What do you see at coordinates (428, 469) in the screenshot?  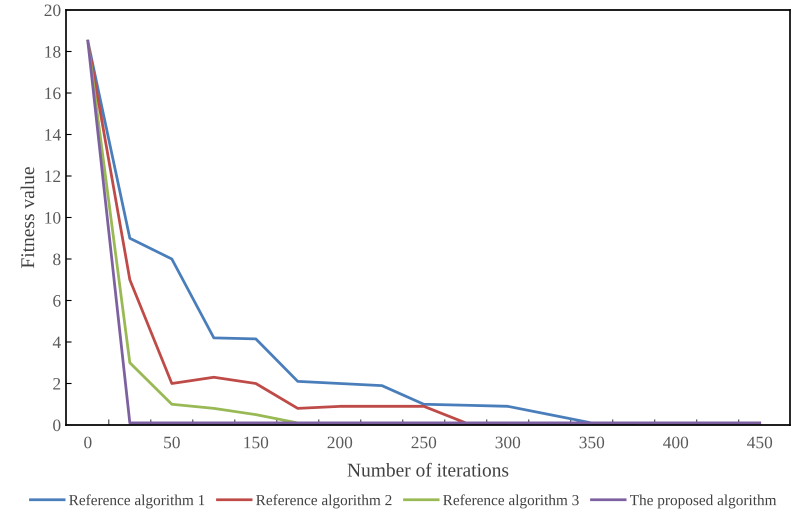 I see `x-axis-title: Number of iterations` at bounding box center [428, 469].